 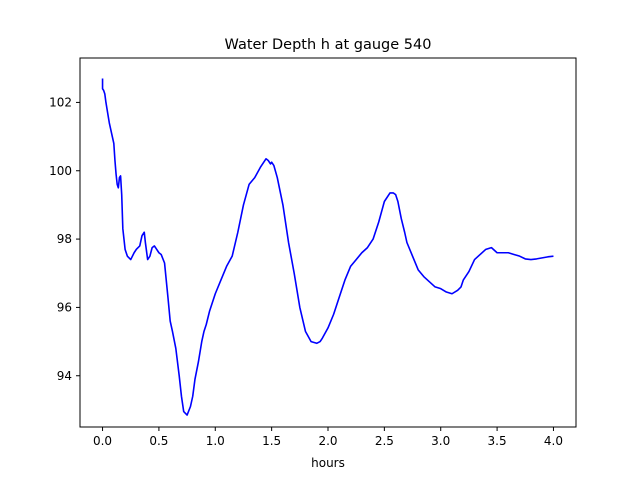 What do you see at coordinates (497, 441) in the screenshot?
I see `x-tick-label: 3.5` at bounding box center [497, 441].